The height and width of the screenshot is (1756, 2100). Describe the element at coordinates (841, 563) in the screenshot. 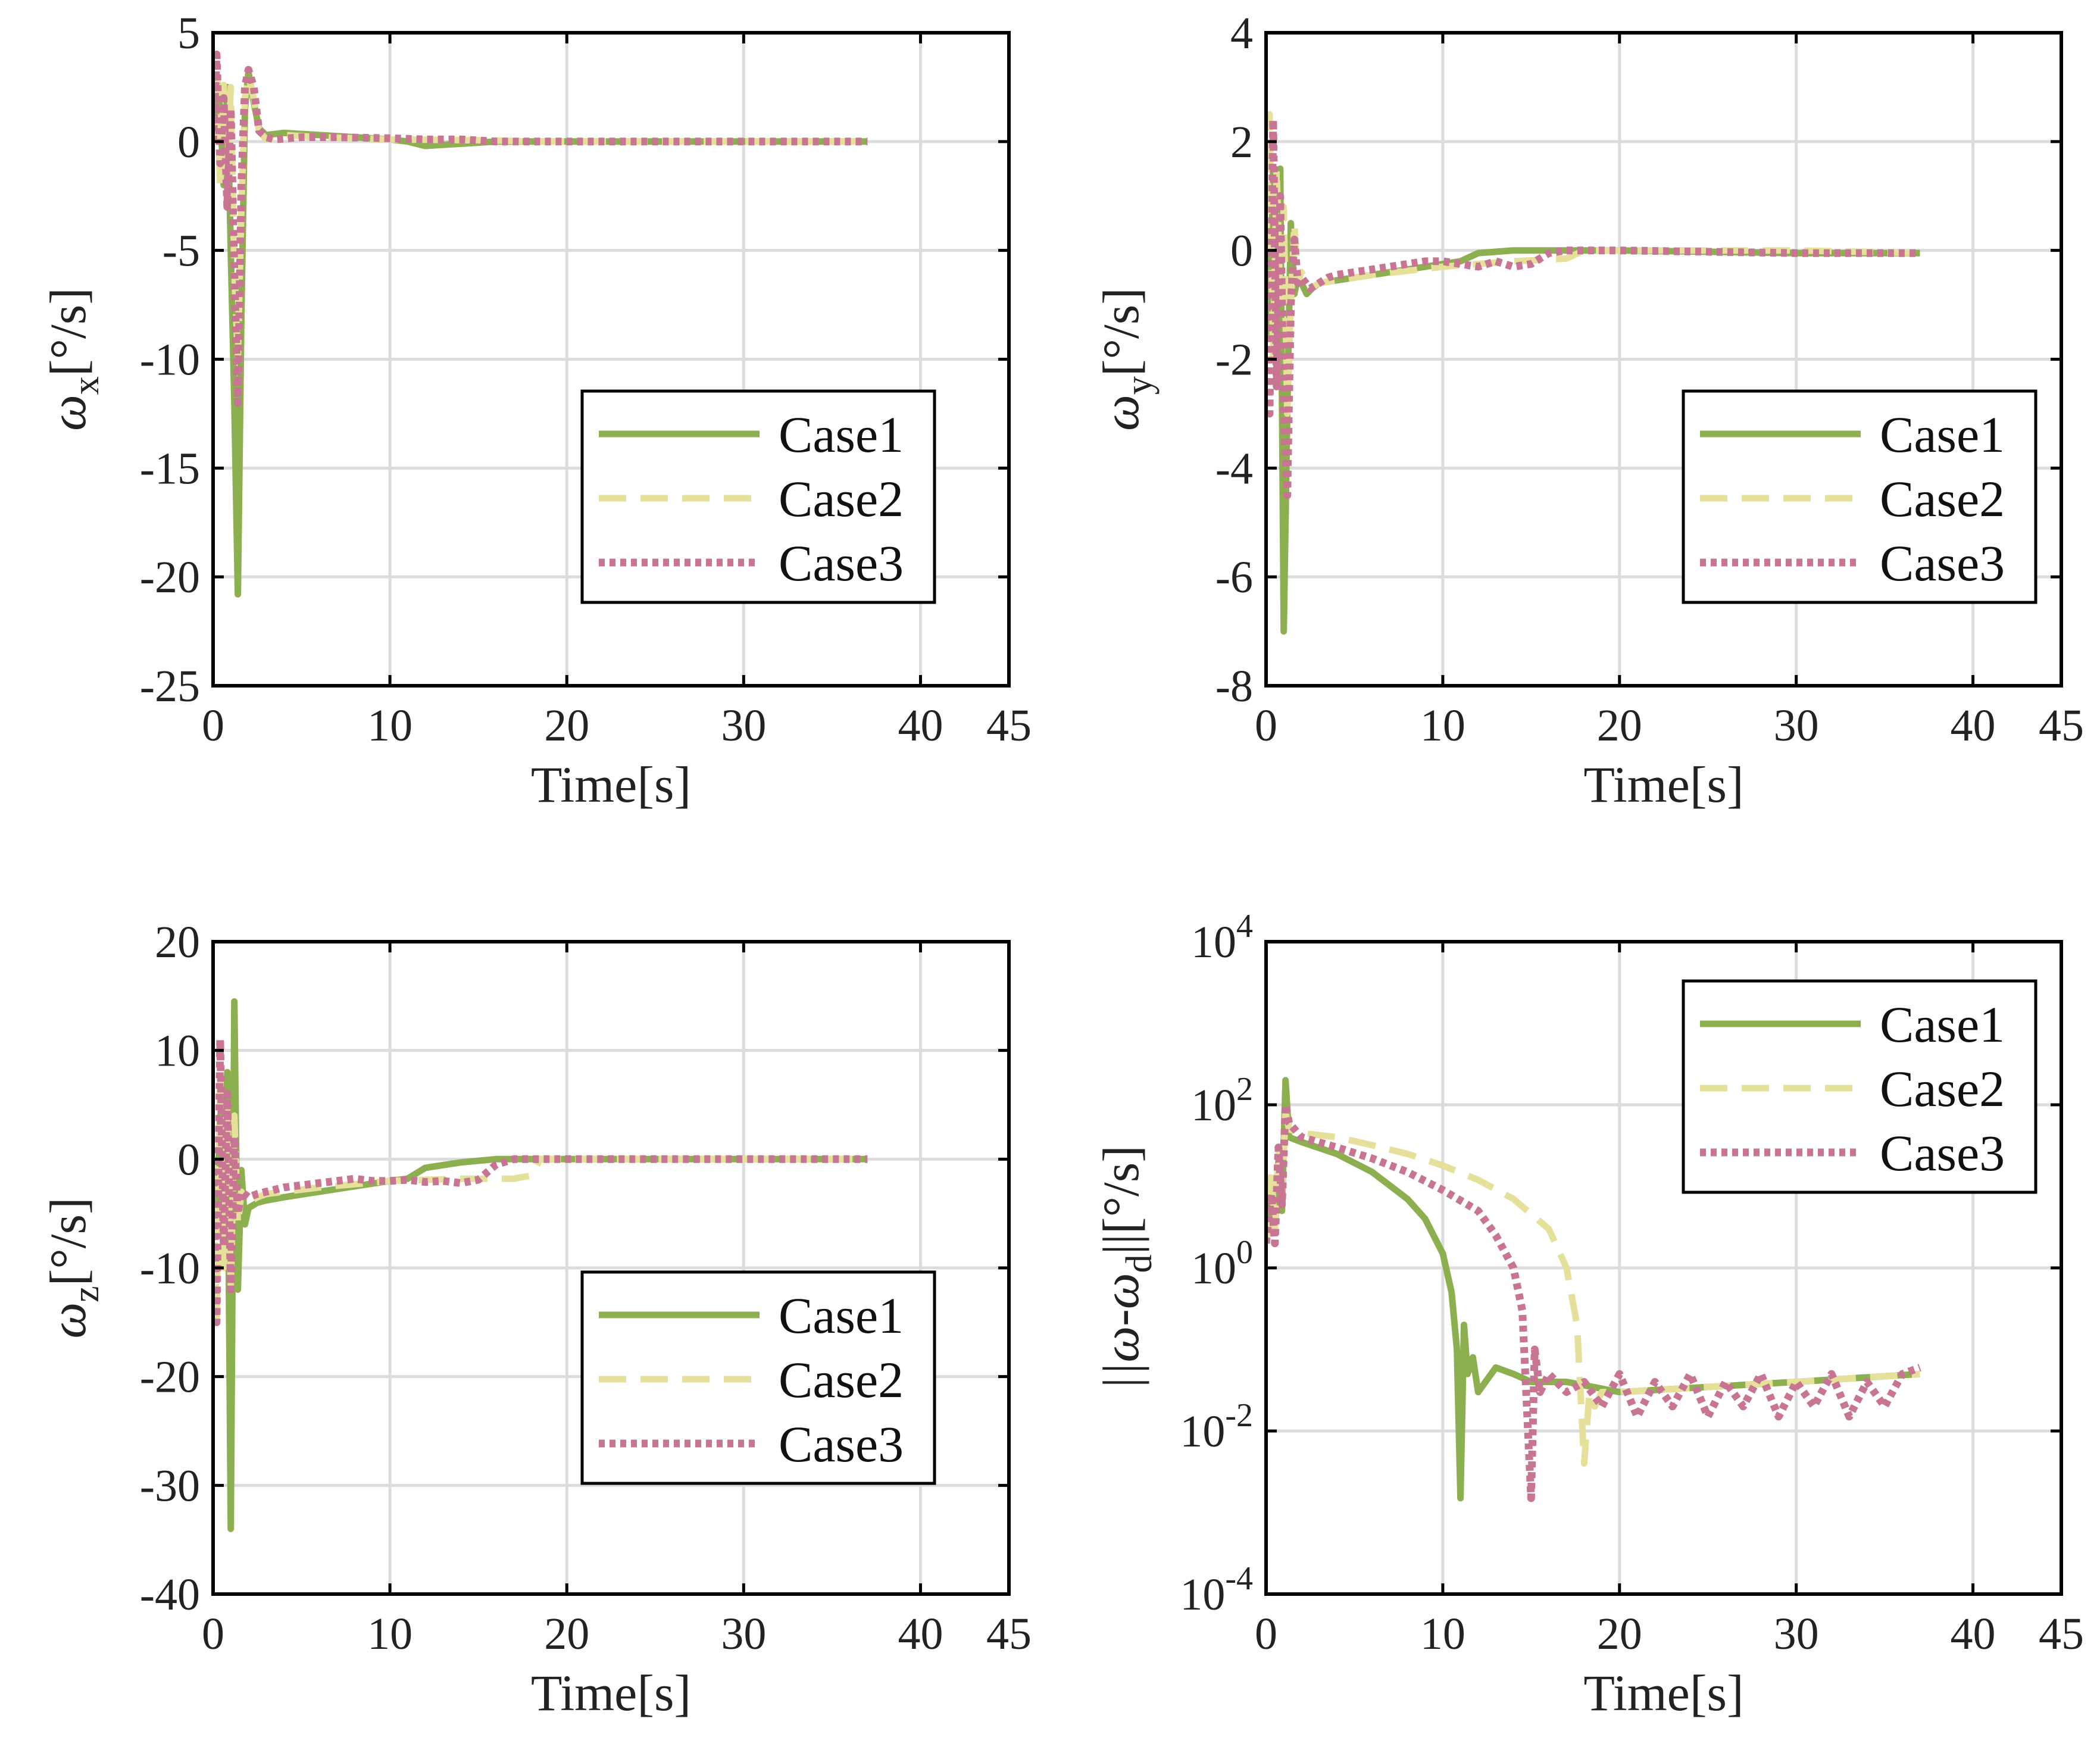

I see `wx-legend-label-case3: Case3` at that location.